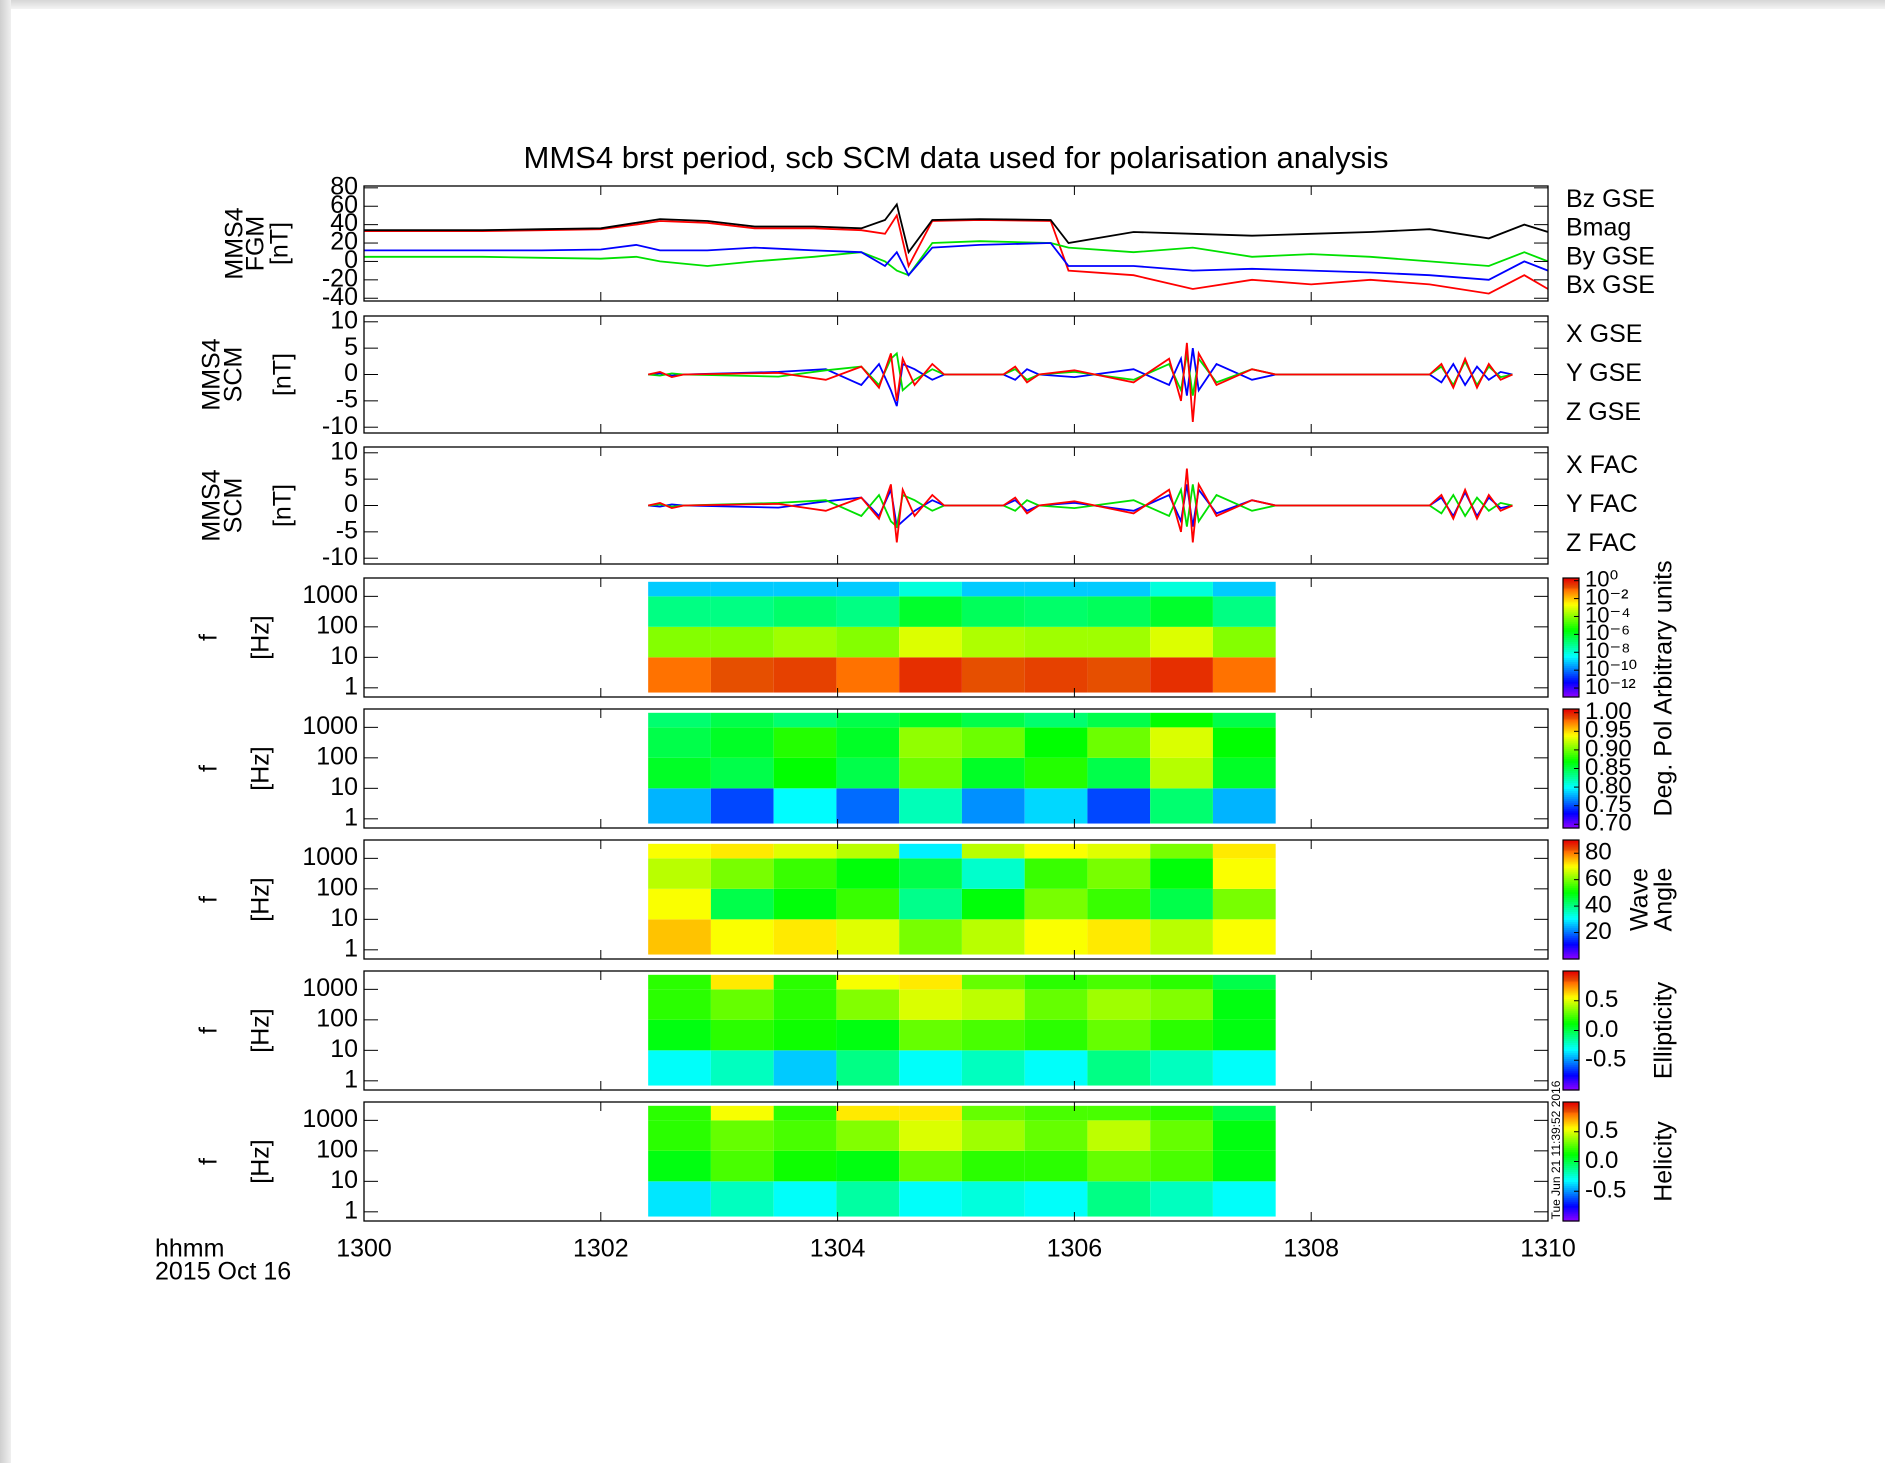 The width and height of the screenshot is (1885, 1463). Describe the element at coordinates (340, 297) in the screenshot. I see `y-tick-label: -40` at that location.